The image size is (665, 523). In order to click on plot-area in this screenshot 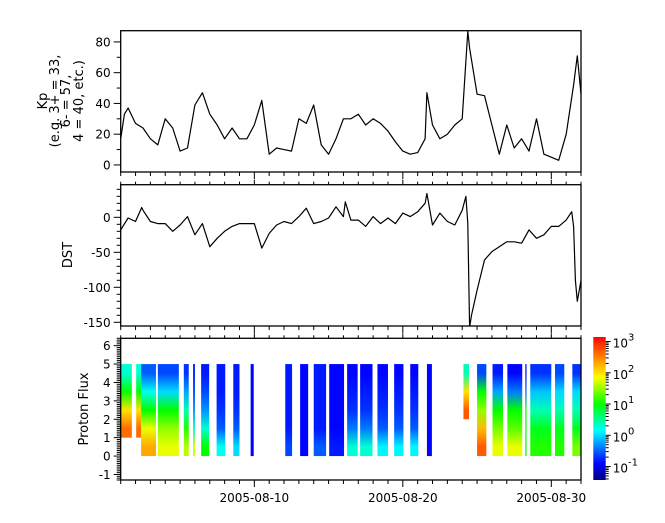, I will do `click(350, 410)`.